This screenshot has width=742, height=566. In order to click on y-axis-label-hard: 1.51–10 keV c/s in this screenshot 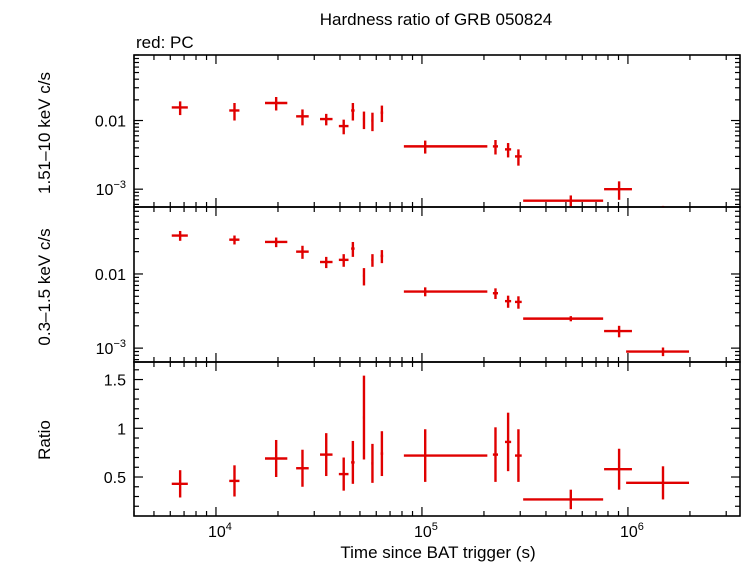, I will do `click(44, 133)`.